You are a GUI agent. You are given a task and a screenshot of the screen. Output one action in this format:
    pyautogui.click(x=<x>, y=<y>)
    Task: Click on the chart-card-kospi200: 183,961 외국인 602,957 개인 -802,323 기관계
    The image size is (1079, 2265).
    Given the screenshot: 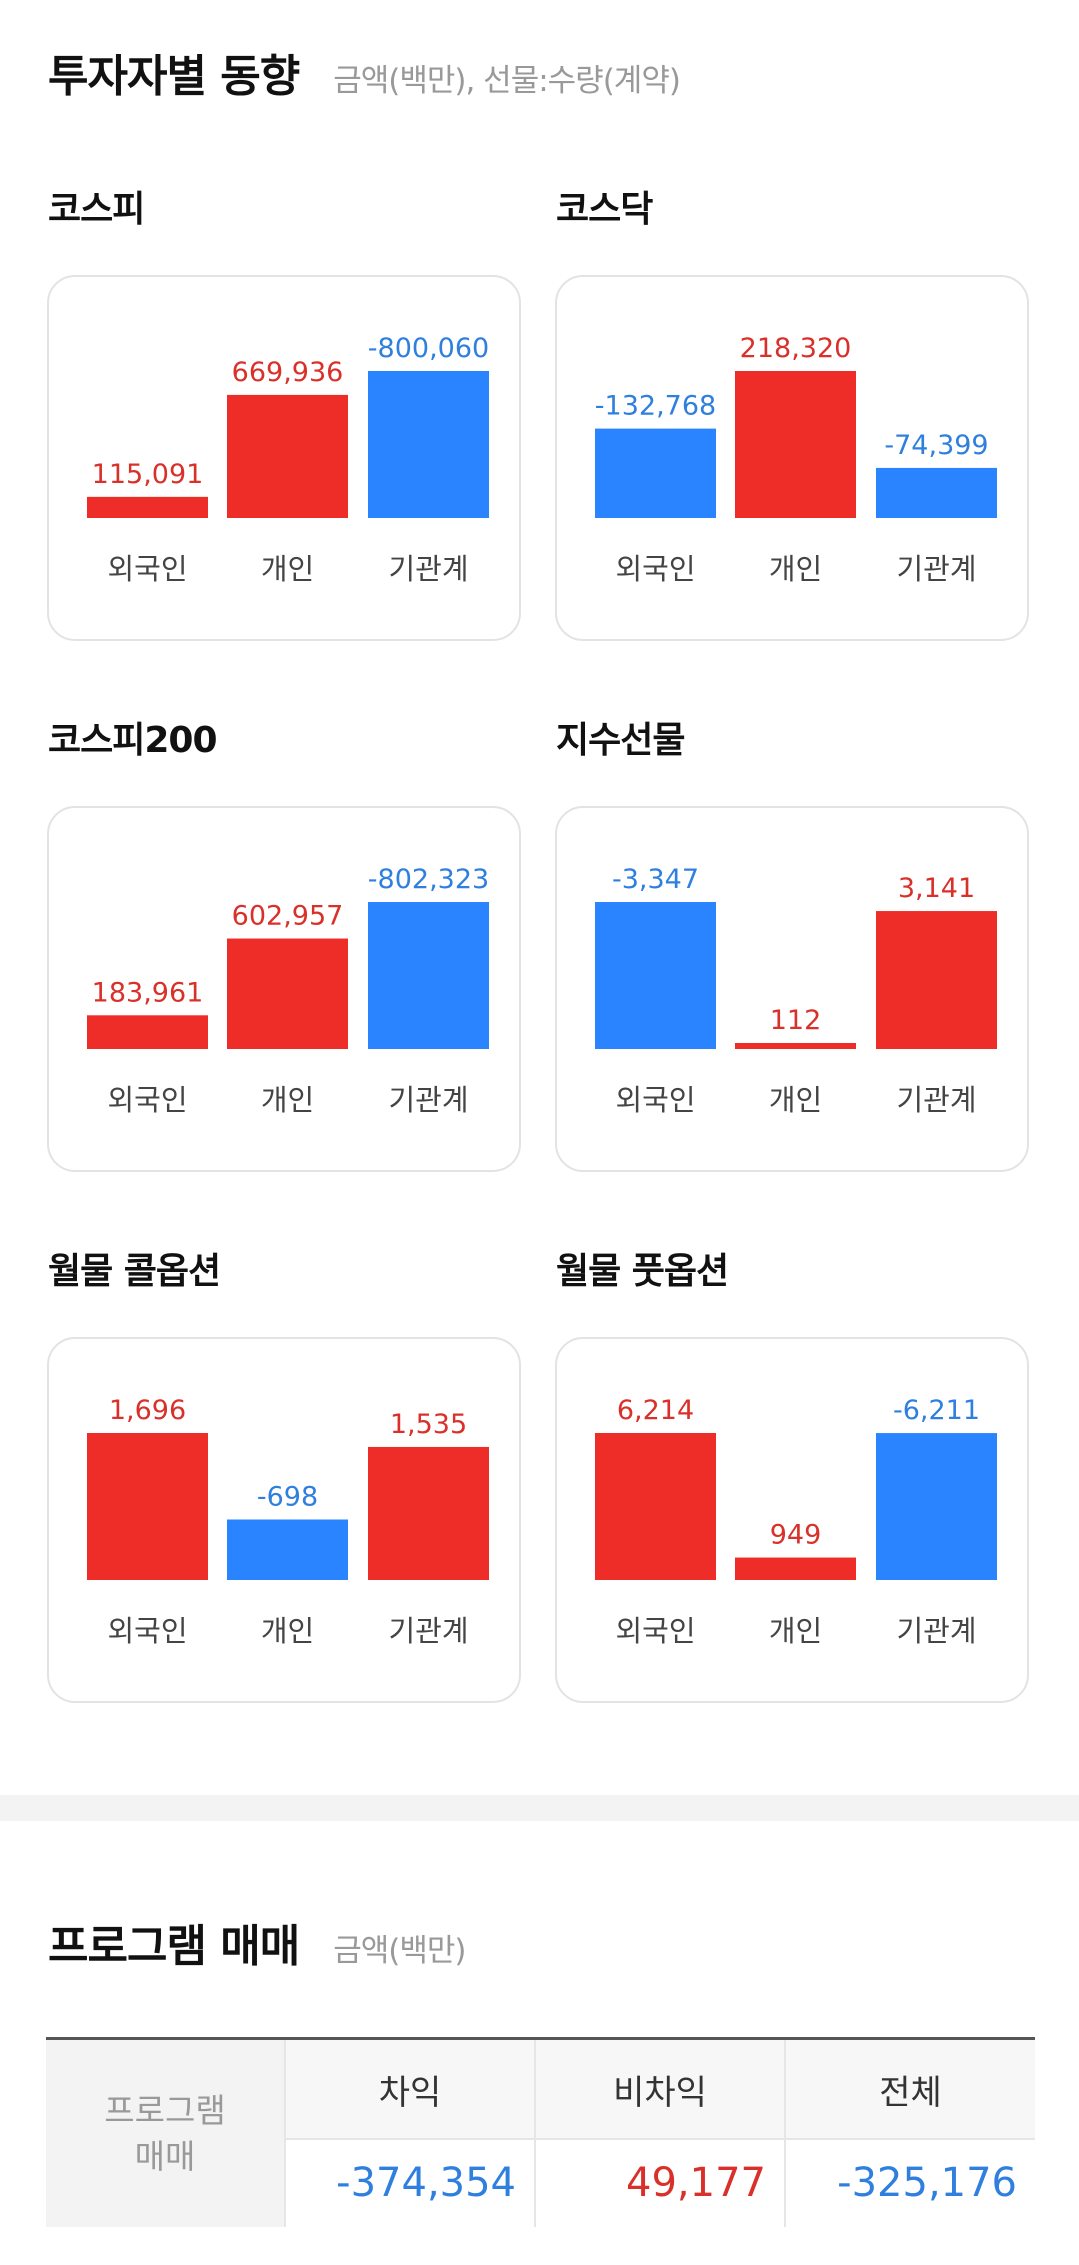 What is the action you would take?
    pyautogui.click(x=284, y=989)
    